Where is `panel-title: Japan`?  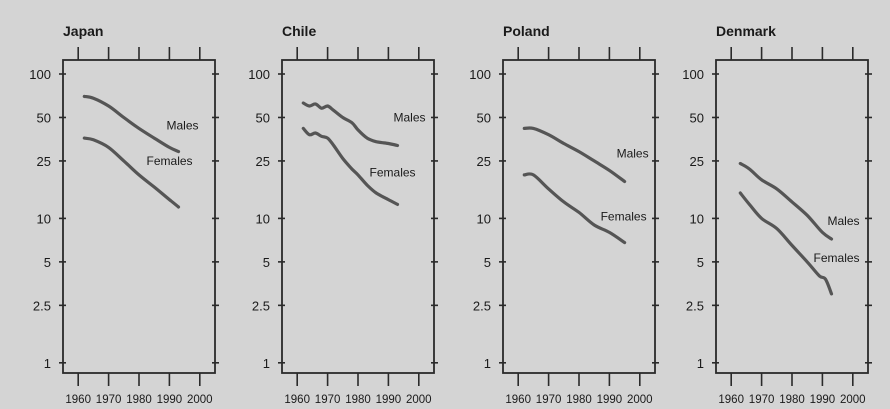
panel-title: Japan is located at coordinates (83, 31).